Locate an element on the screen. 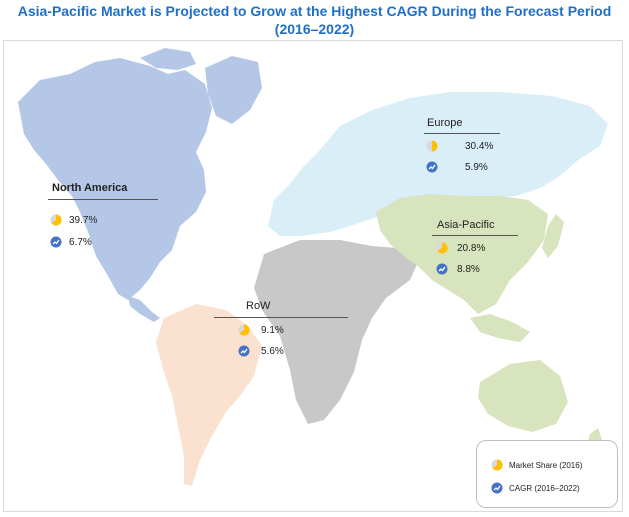  north-america-label: North America is located at coordinates (90, 188).